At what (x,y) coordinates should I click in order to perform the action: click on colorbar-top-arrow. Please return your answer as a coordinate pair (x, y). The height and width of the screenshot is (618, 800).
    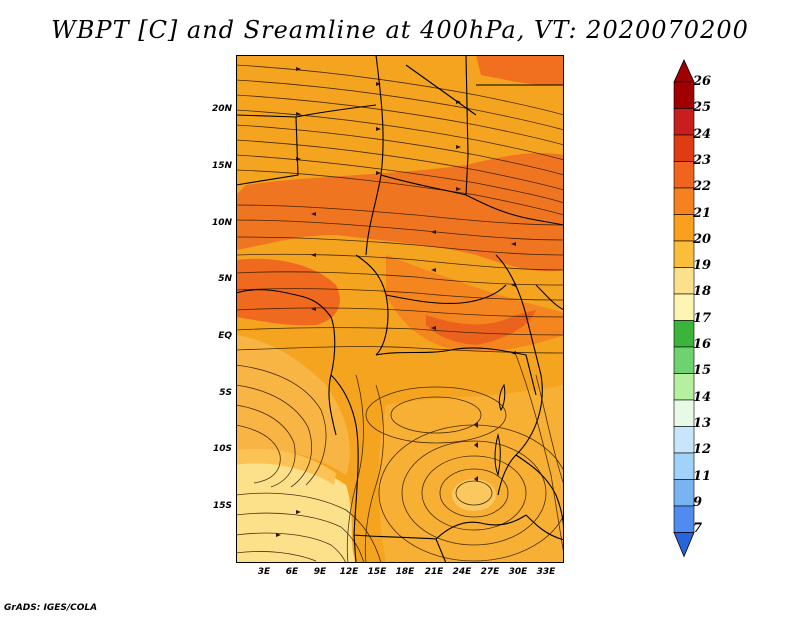
    Looking at the image, I should click on (684, 71).